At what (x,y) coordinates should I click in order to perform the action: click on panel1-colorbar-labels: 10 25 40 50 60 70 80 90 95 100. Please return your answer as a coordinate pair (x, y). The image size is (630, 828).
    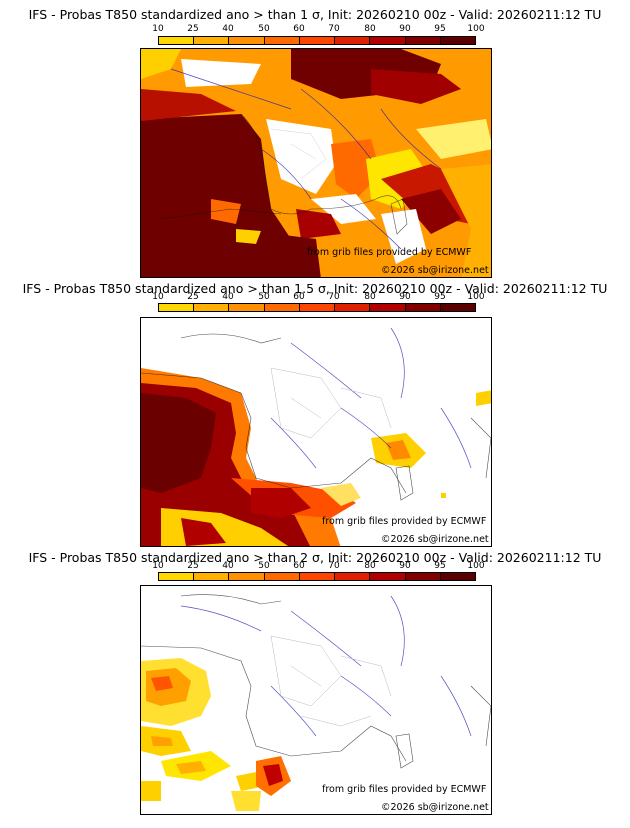
    Looking at the image, I should click on (318, 29).